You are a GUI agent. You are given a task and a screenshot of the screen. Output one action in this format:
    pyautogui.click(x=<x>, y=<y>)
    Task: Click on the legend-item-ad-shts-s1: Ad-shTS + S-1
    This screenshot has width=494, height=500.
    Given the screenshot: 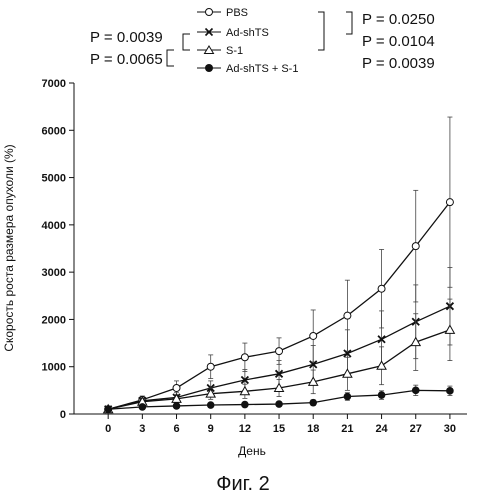 What is the action you would take?
    pyautogui.click(x=247, y=69)
    